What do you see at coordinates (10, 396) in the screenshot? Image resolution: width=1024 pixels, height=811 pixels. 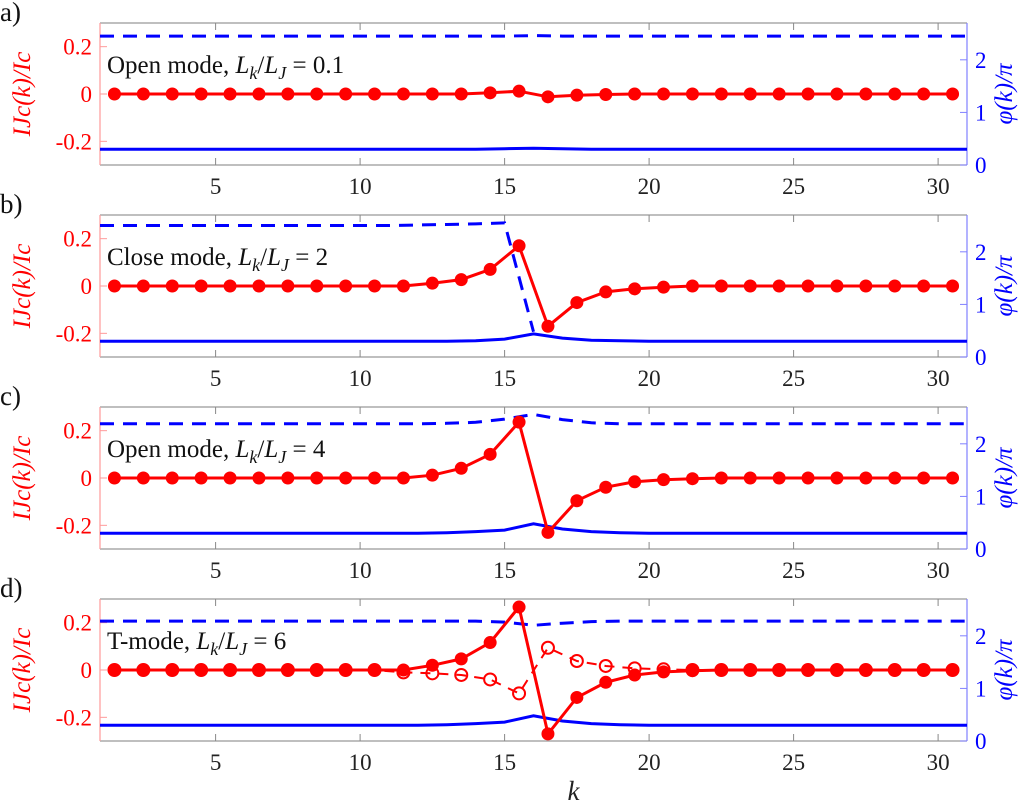 I see `panel-label: c)` at bounding box center [10, 396].